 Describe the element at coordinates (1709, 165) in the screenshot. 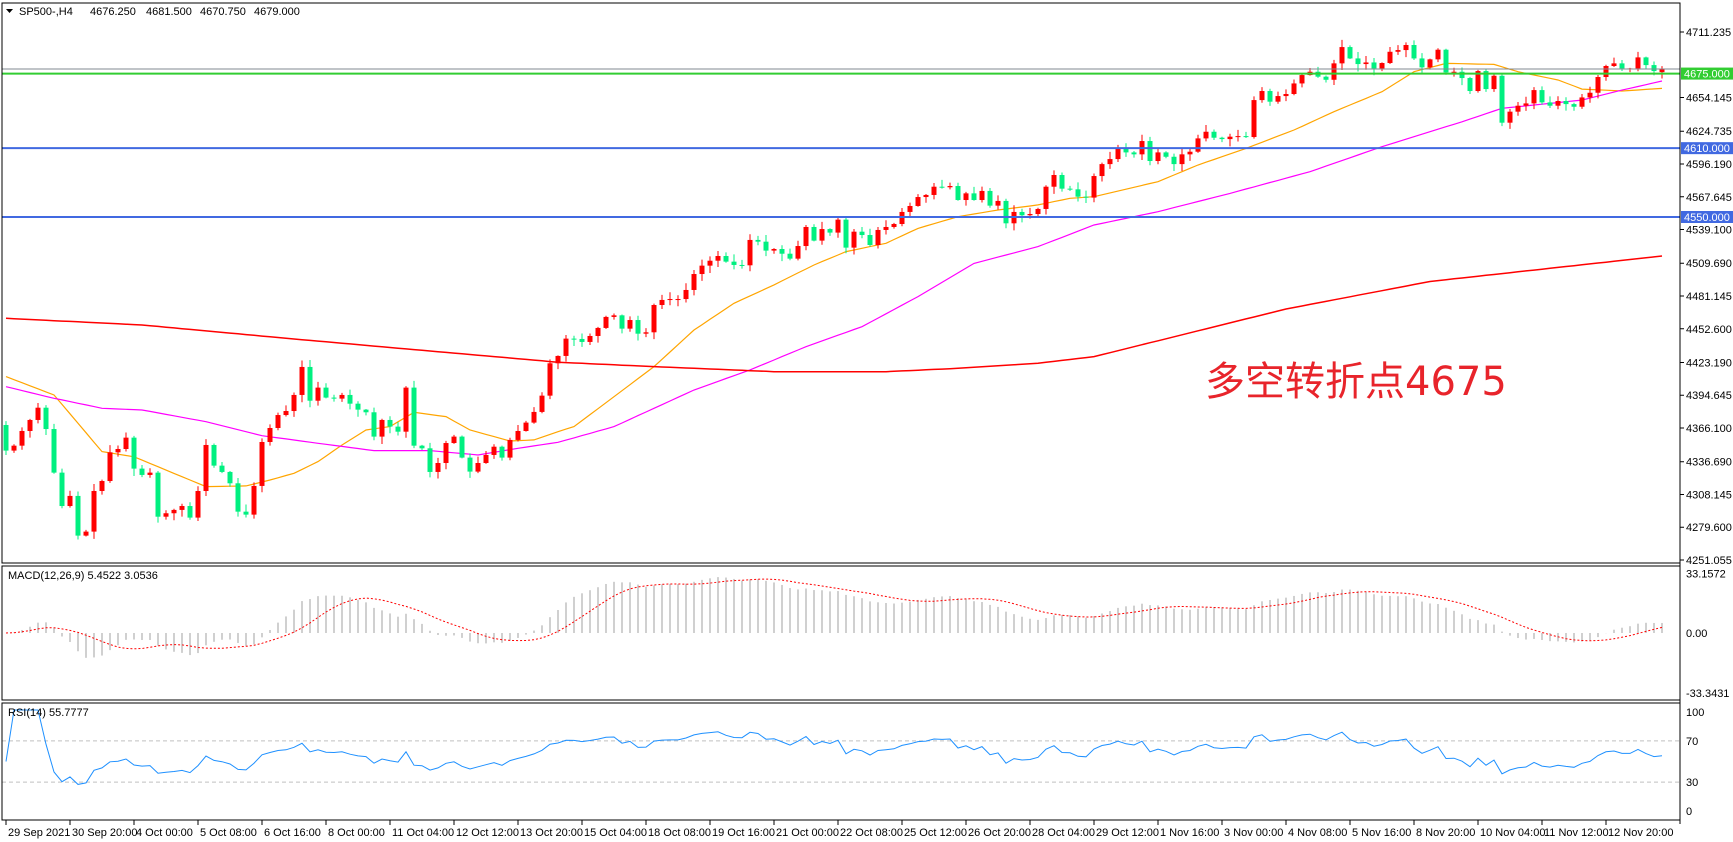

I see `price-tick-label: 4596.190` at that location.